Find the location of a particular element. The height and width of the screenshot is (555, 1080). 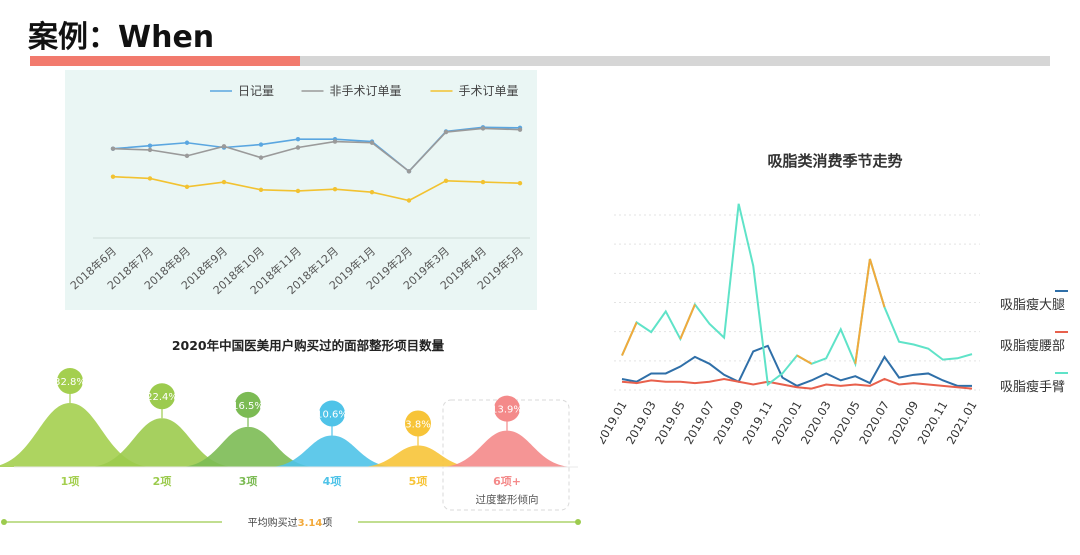

title-underline-accent is located at coordinates (165, 61).